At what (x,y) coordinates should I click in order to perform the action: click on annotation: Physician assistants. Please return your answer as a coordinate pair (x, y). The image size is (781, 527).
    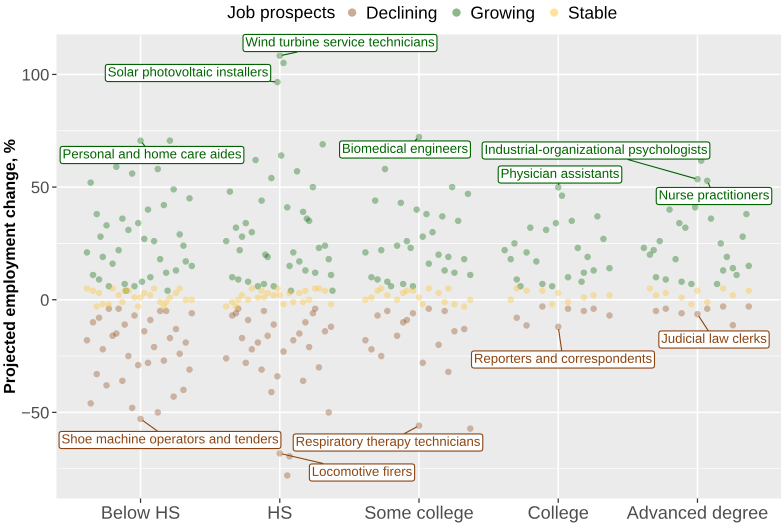
    Looking at the image, I should click on (560, 174).